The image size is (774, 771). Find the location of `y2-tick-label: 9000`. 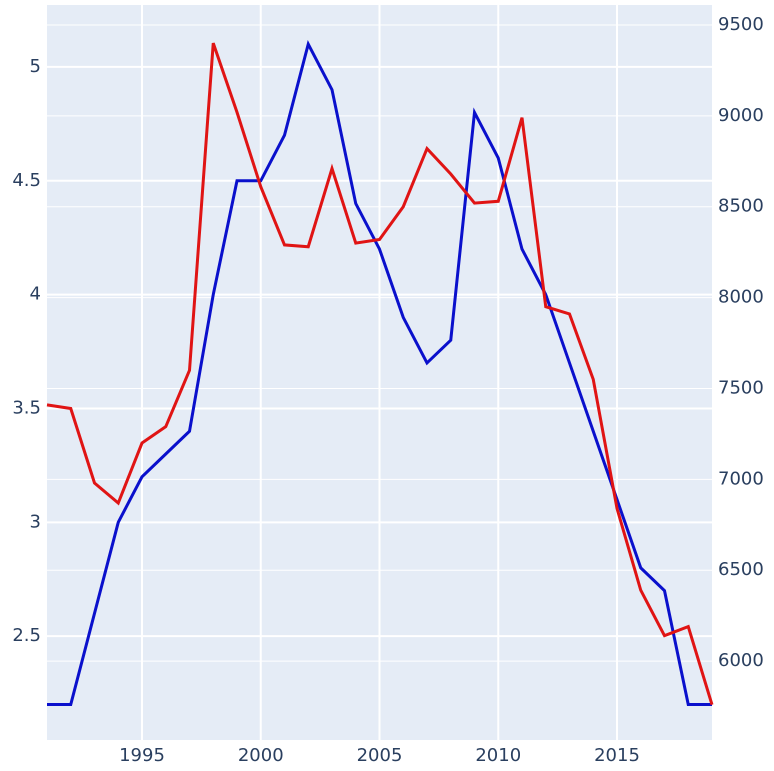

y2-tick-label: 9000 is located at coordinates (741, 115).